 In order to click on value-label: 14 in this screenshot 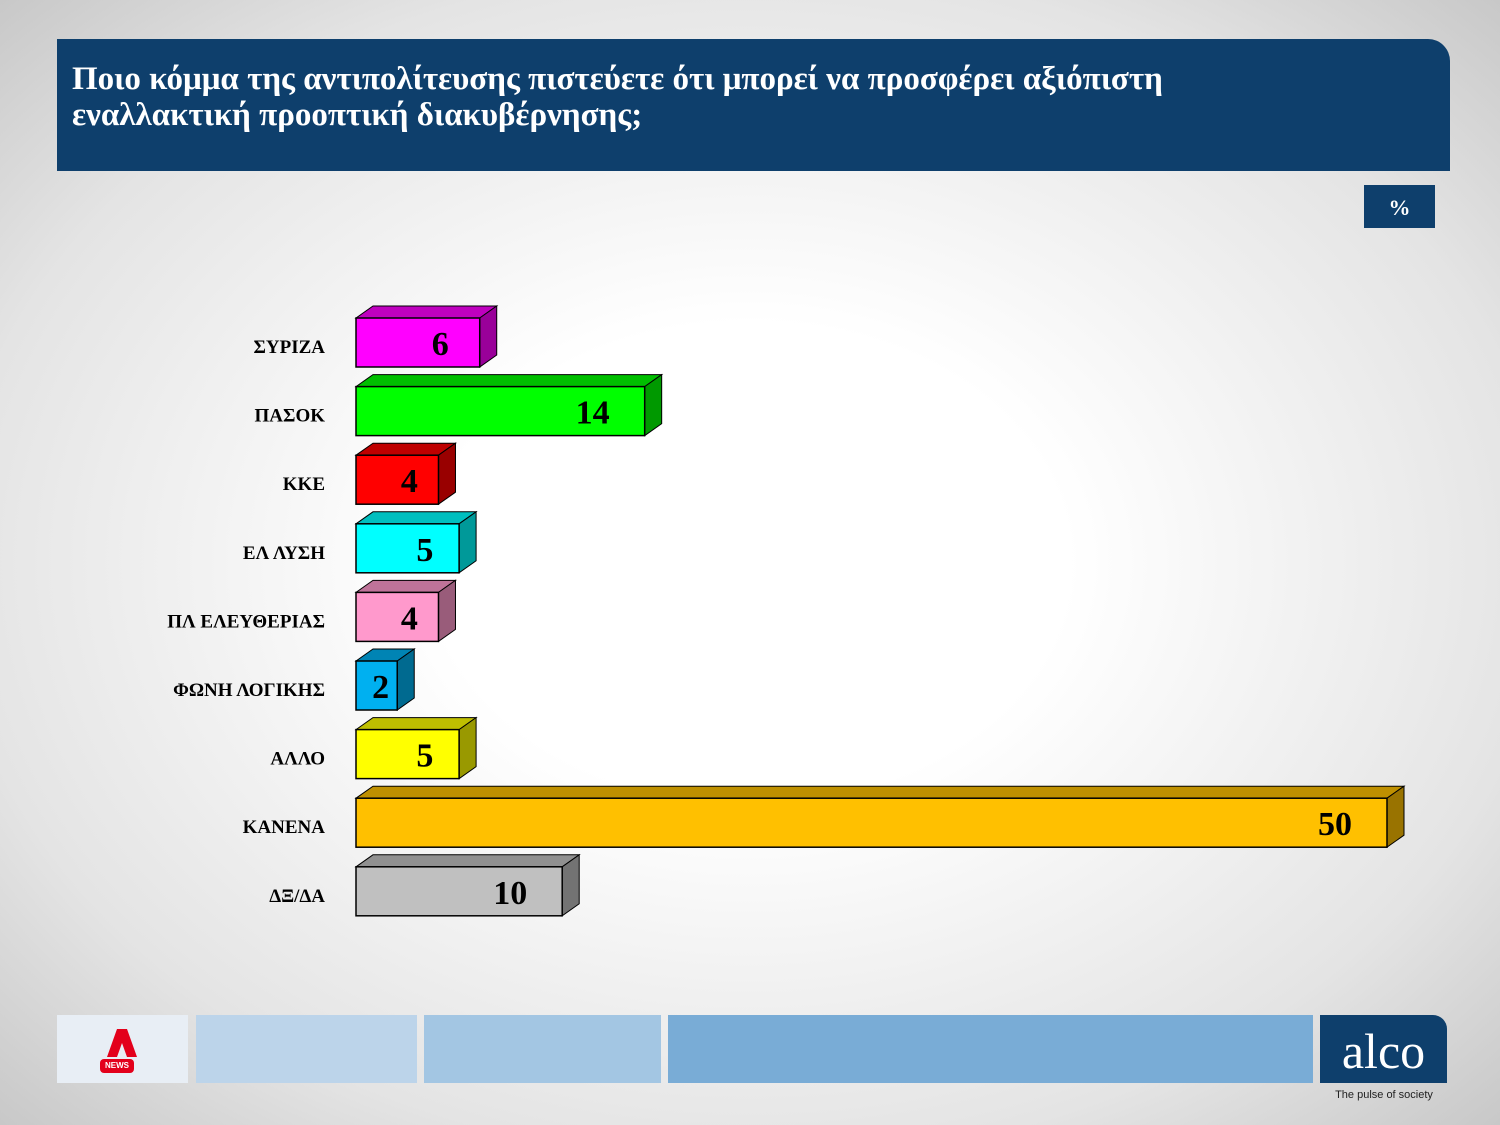, I will do `click(593, 413)`.